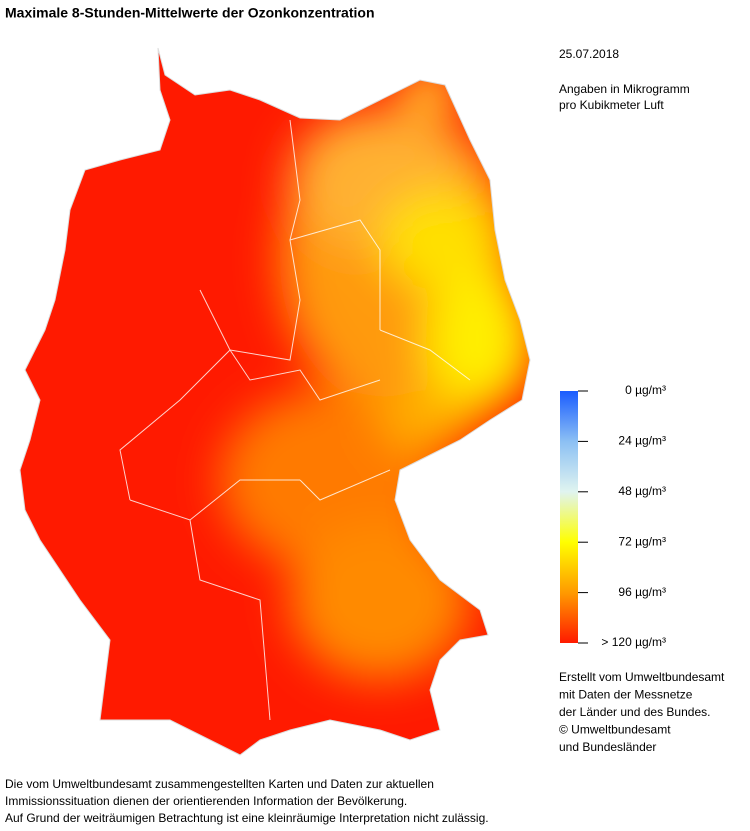 The height and width of the screenshot is (831, 750). I want to click on tick-label: 0 µg/m³, so click(645, 390).